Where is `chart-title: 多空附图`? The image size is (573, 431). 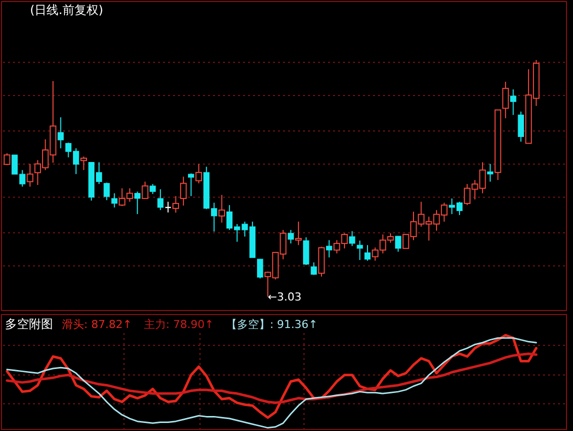
chart-title: 多空附图 is located at coordinates (29, 324).